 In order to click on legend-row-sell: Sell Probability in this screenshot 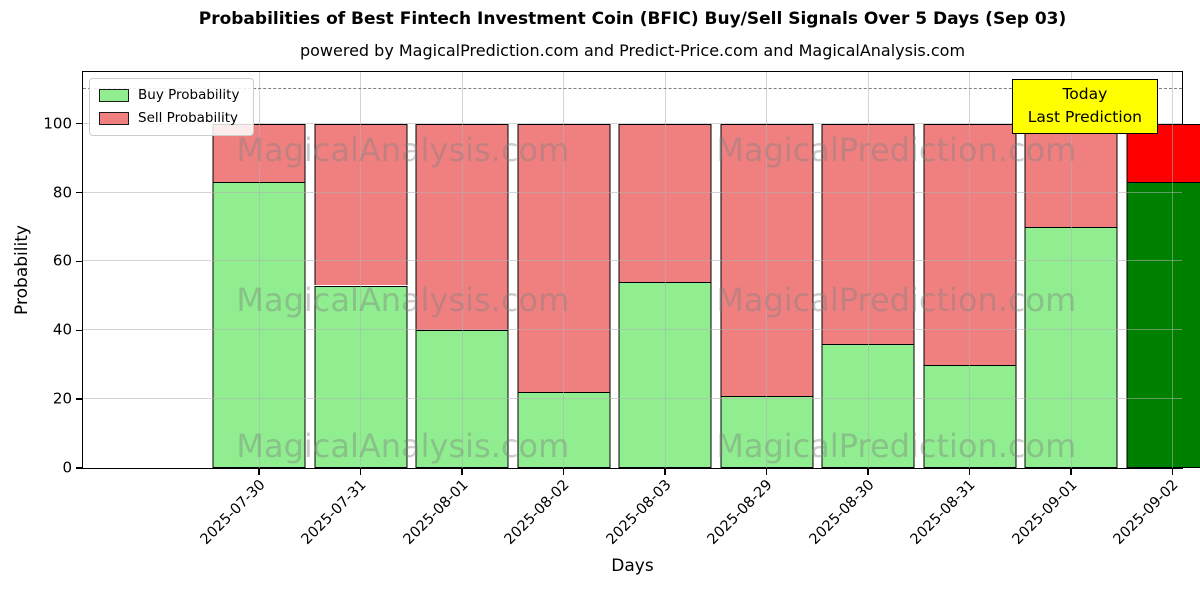, I will do `click(169, 118)`.